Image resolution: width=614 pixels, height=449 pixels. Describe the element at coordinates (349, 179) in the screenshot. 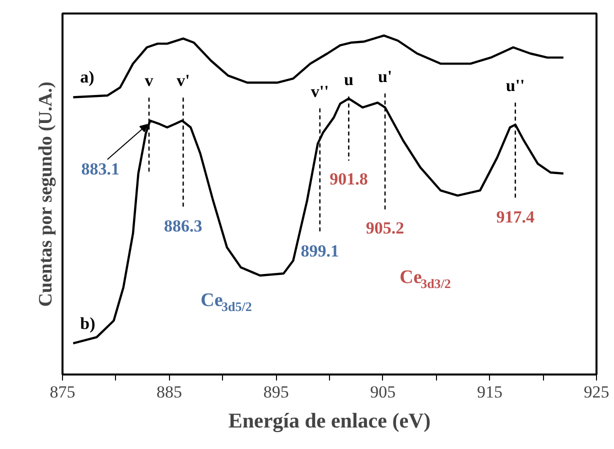

I see `annotation: 901.8` at that location.